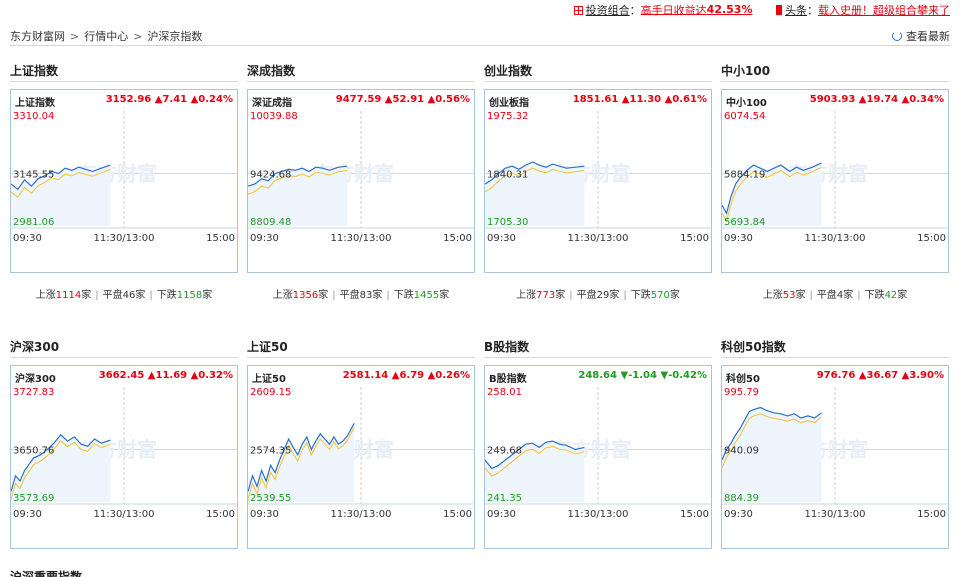 The height and width of the screenshot is (577, 960). What do you see at coordinates (884, 10) in the screenshot?
I see `headline-link: 载入史册！超级组合攀来了` at bounding box center [884, 10].